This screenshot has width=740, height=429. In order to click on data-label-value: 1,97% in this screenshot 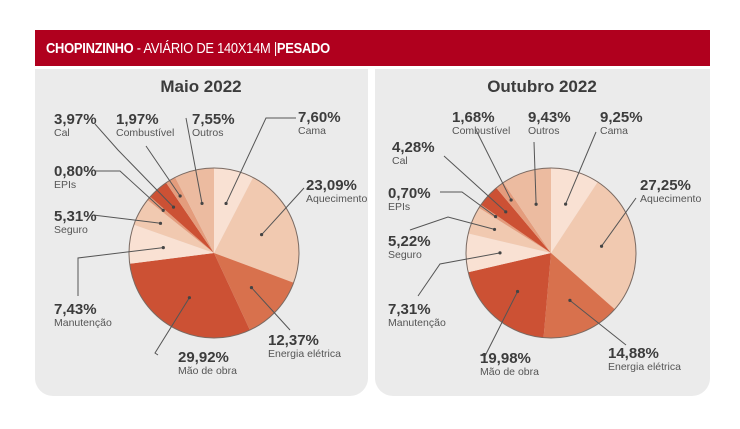, I will do `click(137, 119)`.